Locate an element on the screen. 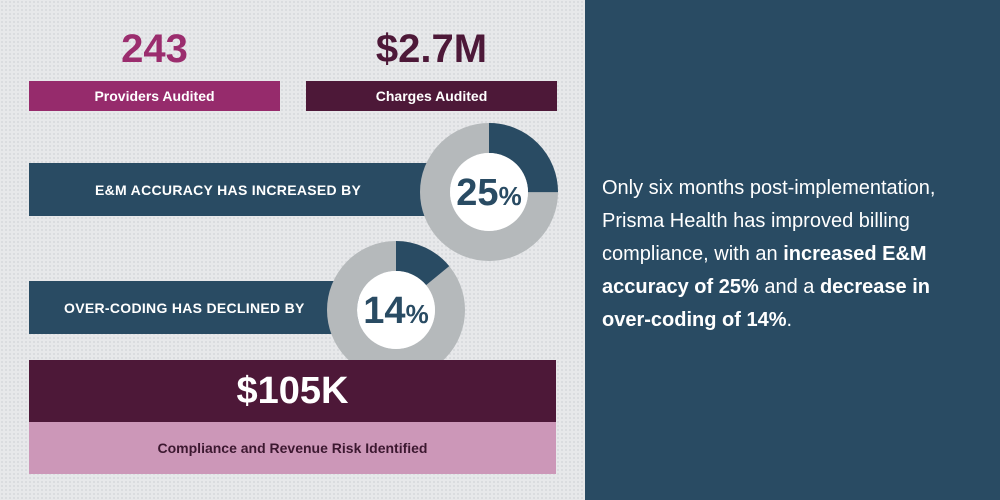  em-accuracy-bar: E&M ACCURACY HAS INCREASED BY is located at coordinates (239, 189).